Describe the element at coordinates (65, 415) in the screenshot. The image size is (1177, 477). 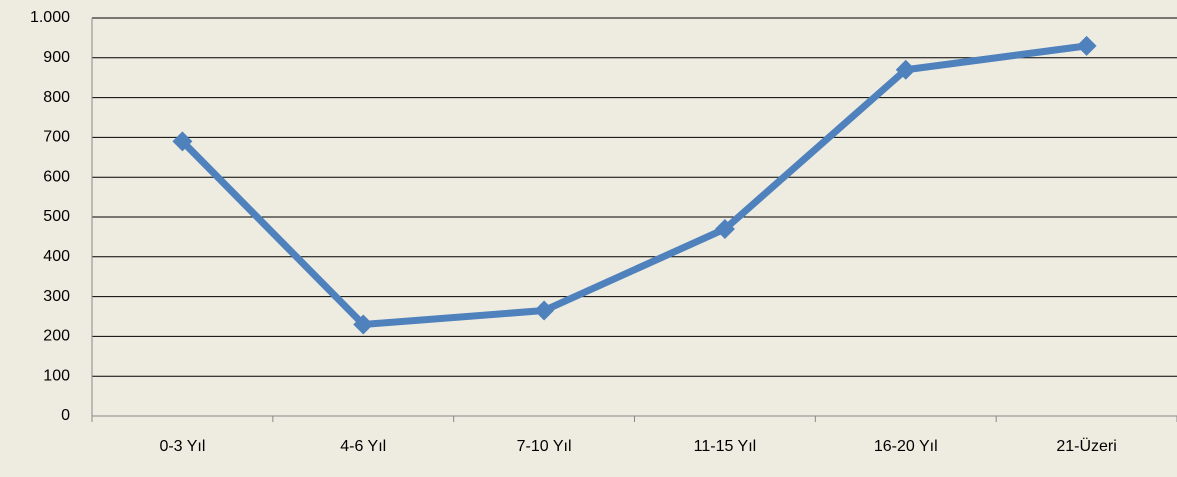
I see `y-tick-label: 0` at that location.